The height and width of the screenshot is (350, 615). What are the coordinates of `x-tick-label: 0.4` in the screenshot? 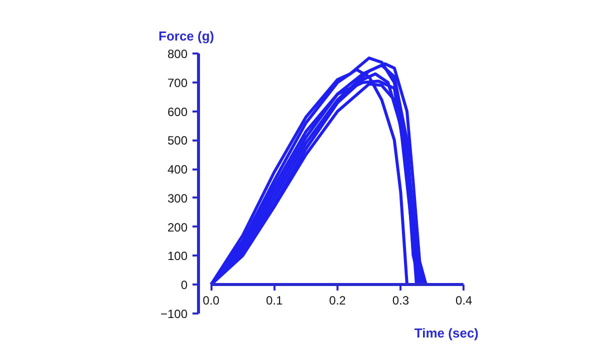 It's located at (464, 300).